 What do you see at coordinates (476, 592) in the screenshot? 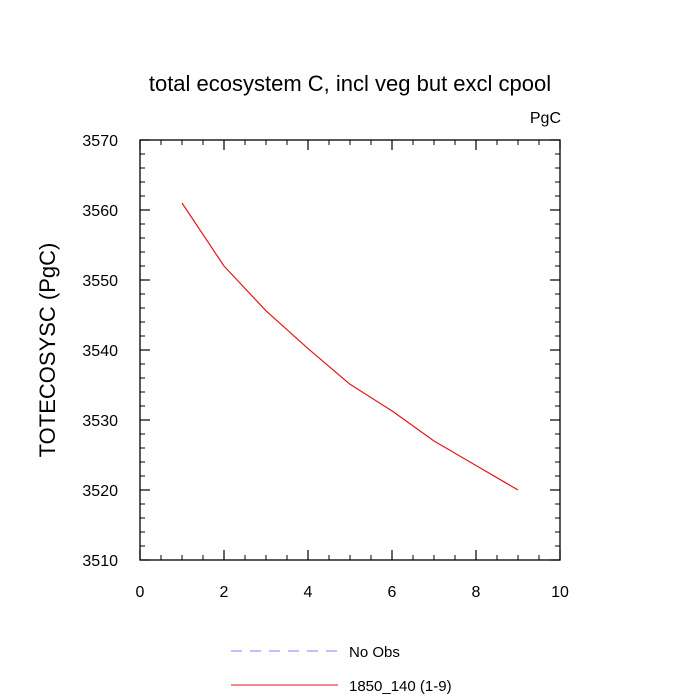
I see `x-tick-label: 8` at bounding box center [476, 592].